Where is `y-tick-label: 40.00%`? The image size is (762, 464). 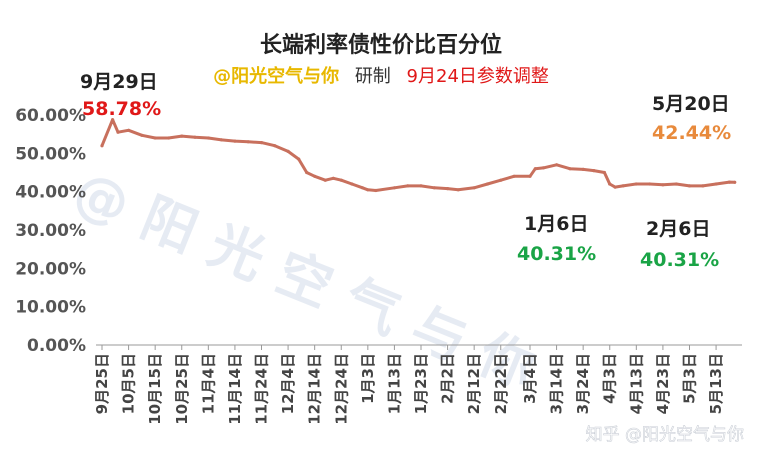 y-tick-label: 40.00% is located at coordinates (50, 193).